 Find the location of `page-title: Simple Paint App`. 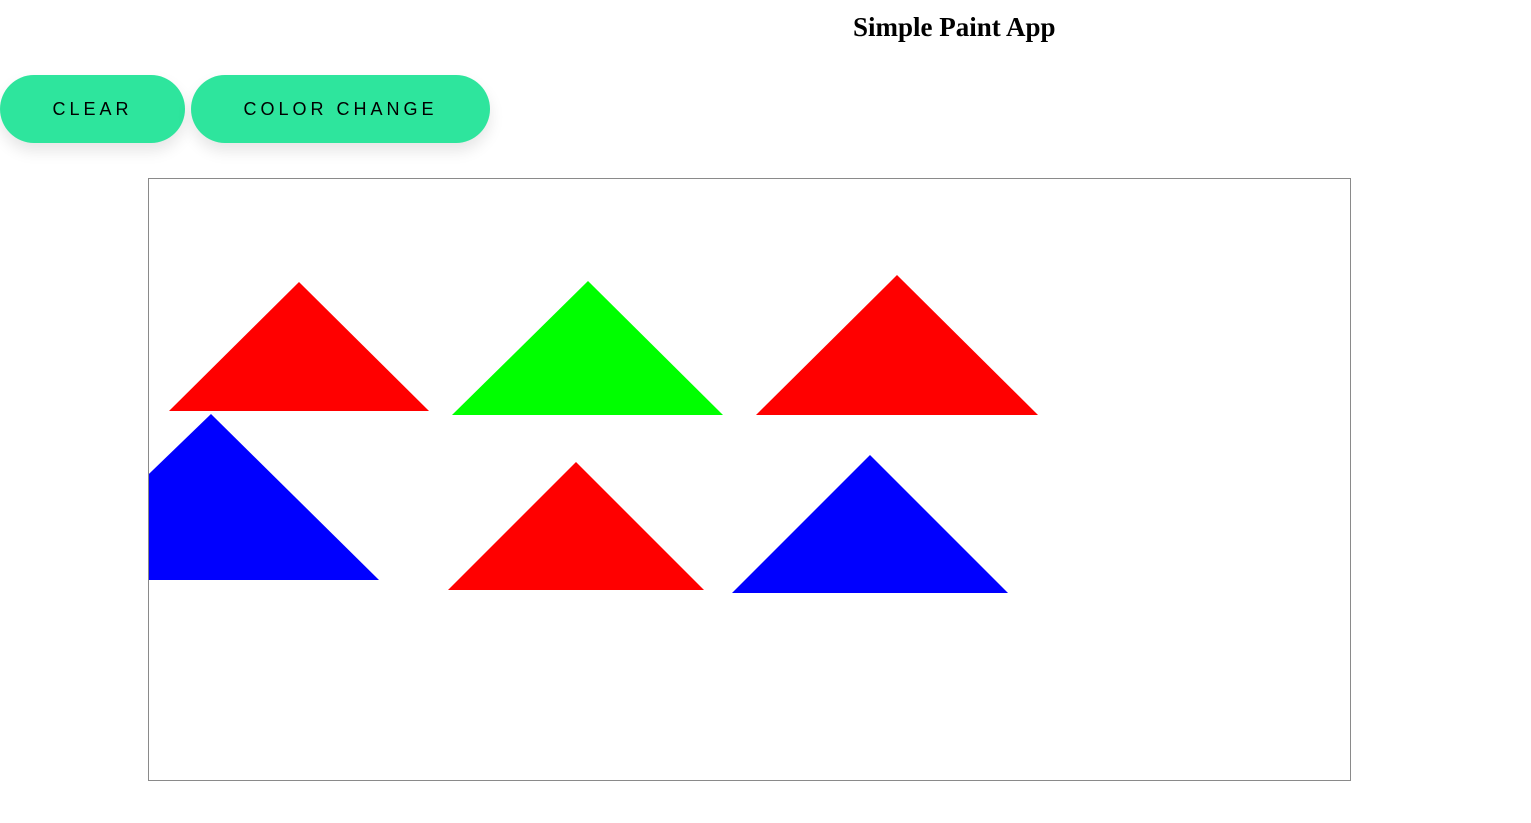

page-title: Simple Paint App is located at coordinates (954, 27).